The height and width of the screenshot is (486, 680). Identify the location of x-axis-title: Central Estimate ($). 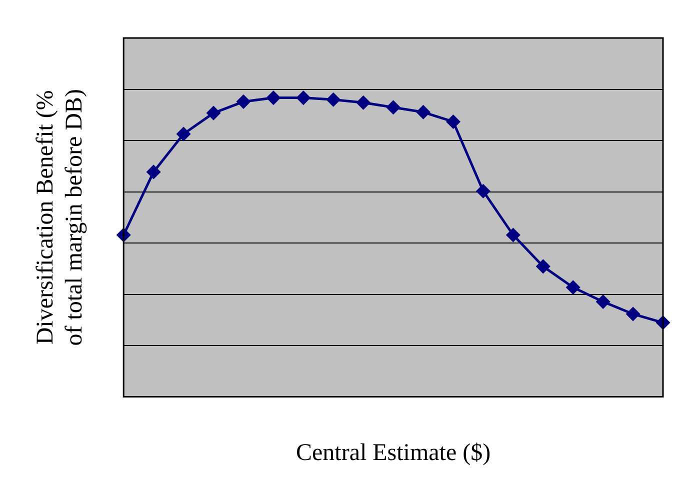
(393, 453).